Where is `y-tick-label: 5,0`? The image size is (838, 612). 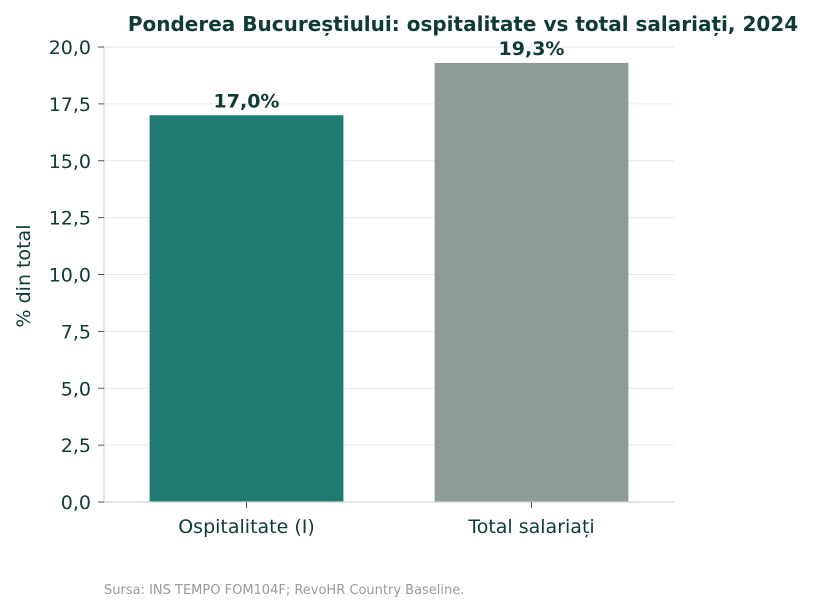 y-tick-label: 5,0 is located at coordinates (76, 389).